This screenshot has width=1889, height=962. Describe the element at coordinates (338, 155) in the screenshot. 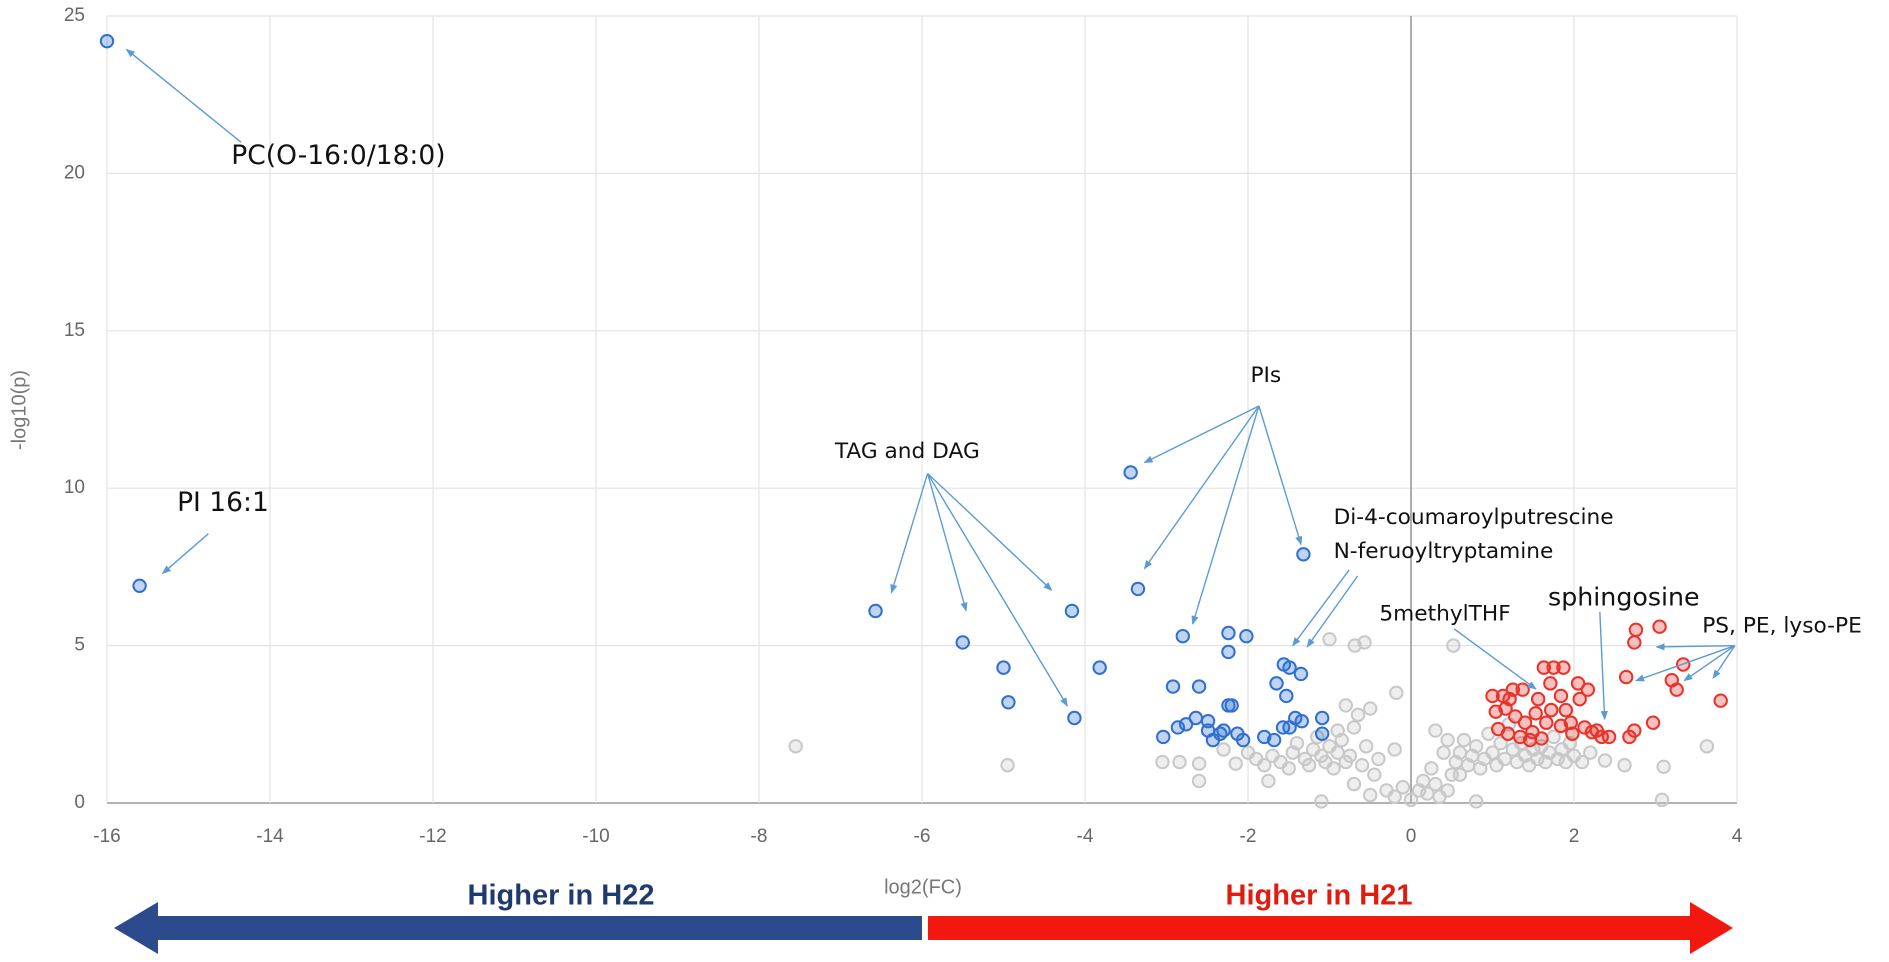

I see `annotation: PC(O-16:0/18:0)` at that location.